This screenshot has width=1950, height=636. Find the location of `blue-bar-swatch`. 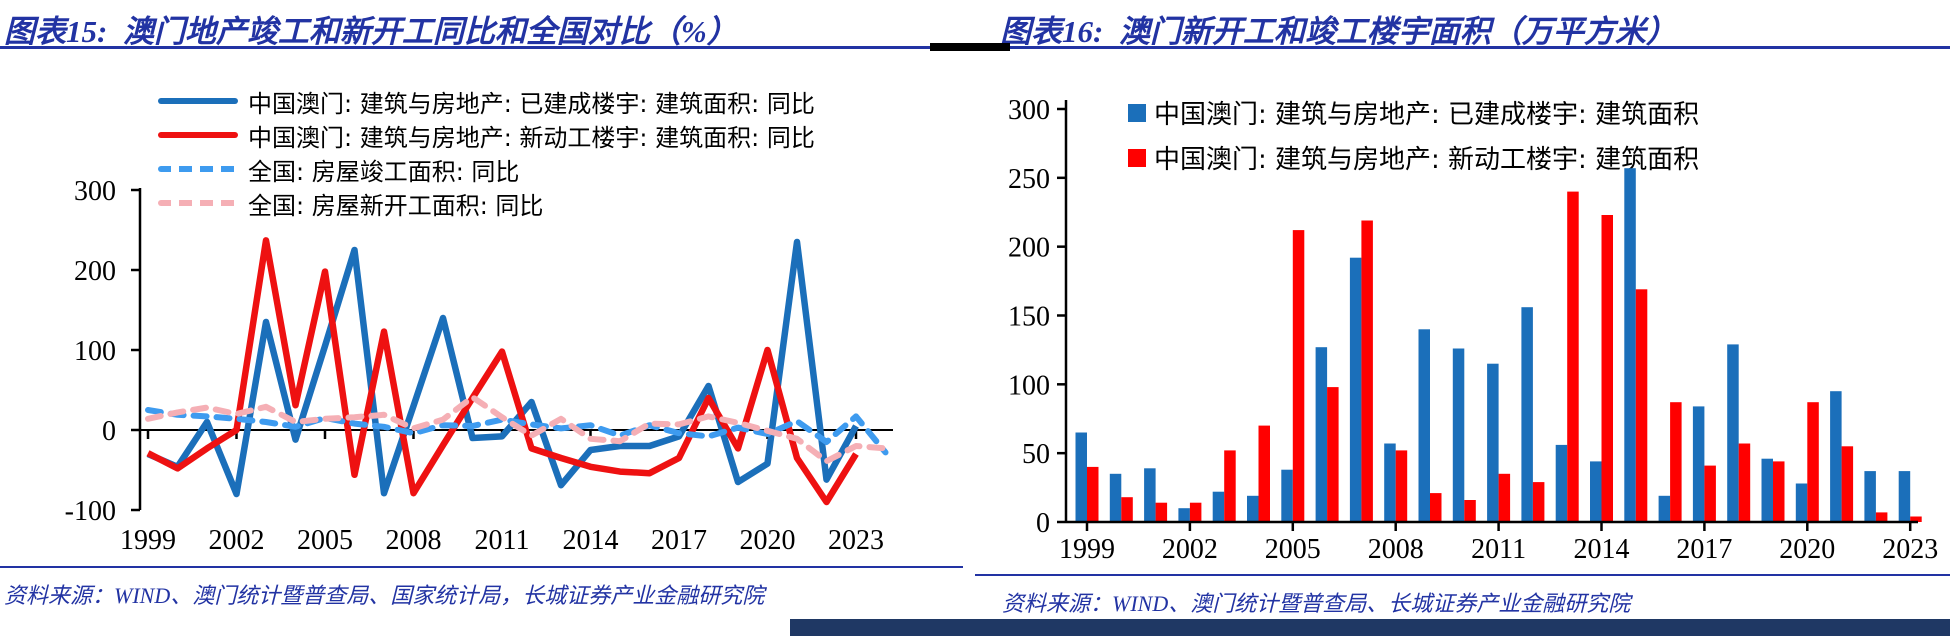

blue-bar-swatch is located at coordinates (1137, 112).